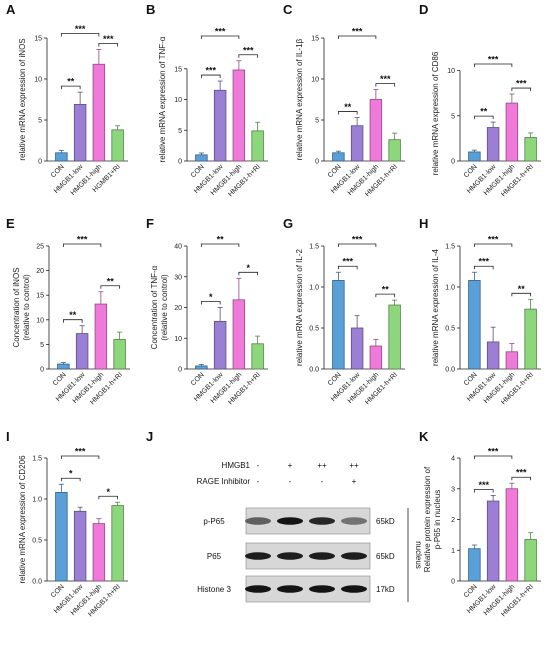  I want to click on y-axis-title: relative mRNA expression of TNF-α, so click(162, 99).